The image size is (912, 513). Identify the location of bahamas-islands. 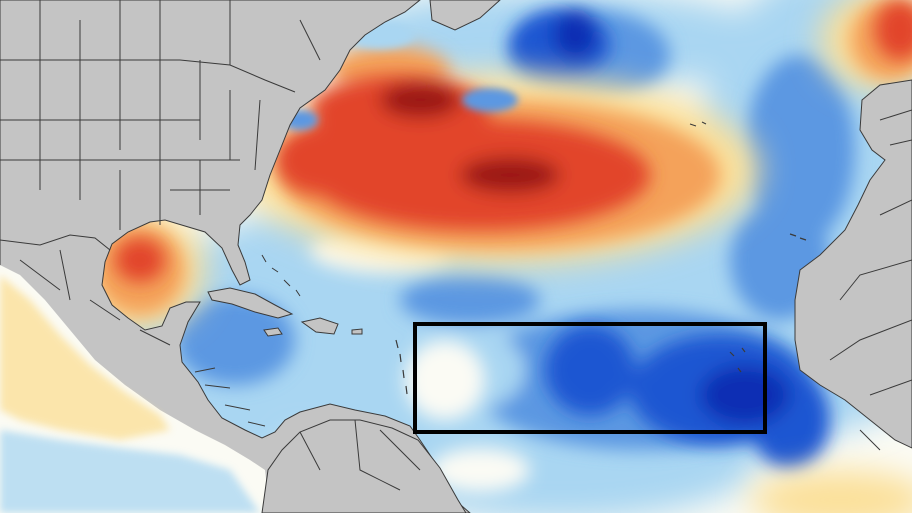
(281, 275).